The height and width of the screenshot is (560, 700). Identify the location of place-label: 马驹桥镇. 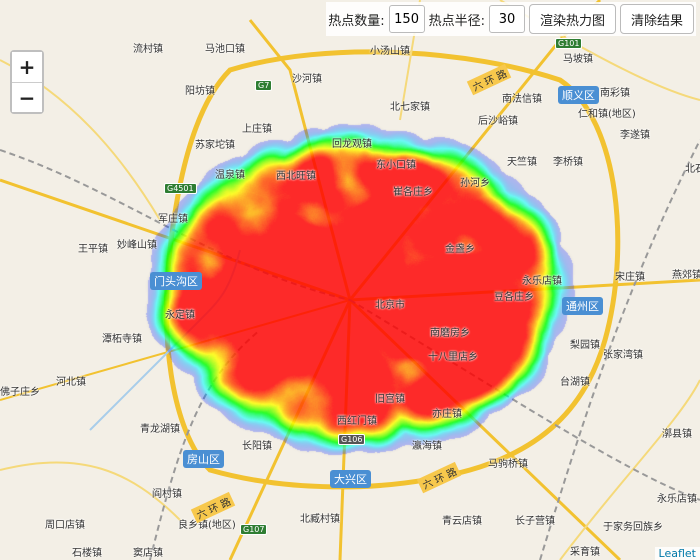
(508, 464).